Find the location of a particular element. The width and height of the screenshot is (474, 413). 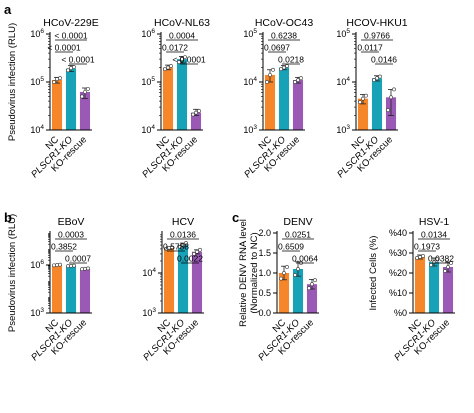

chart-title: HCV is located at coordinates (183, 222).